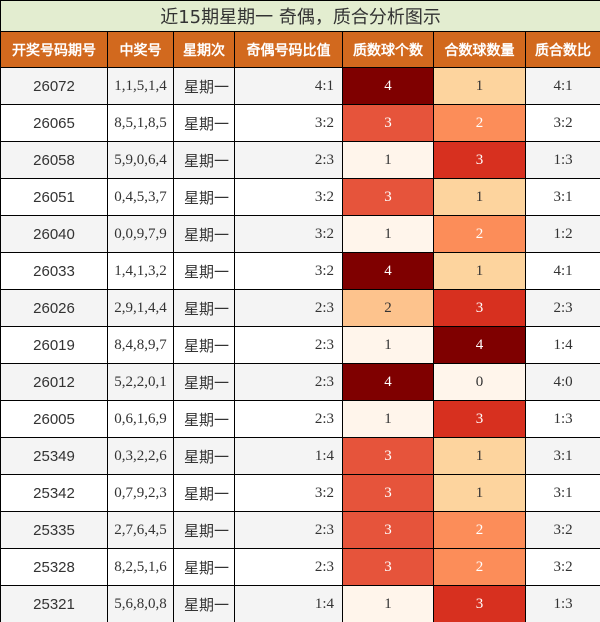  Describe the element at coordinates (562, 86) in the screenshot. I see `cell-prime-composite-ratio: 4:1` at that location.